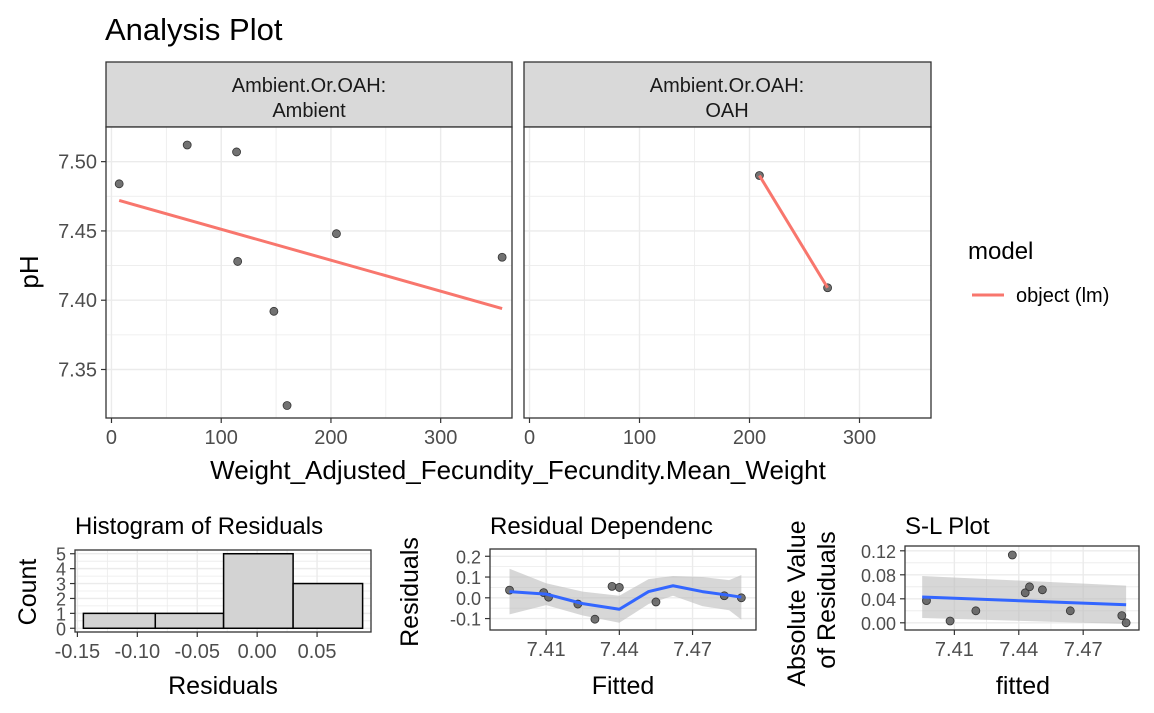 The height and width of the screenshot is (713, 1154). What do you see at coordinates (257, 652) in the screenshot?
I see `hist-x-tick-label: 0.00` at bounding box center [257, 652].